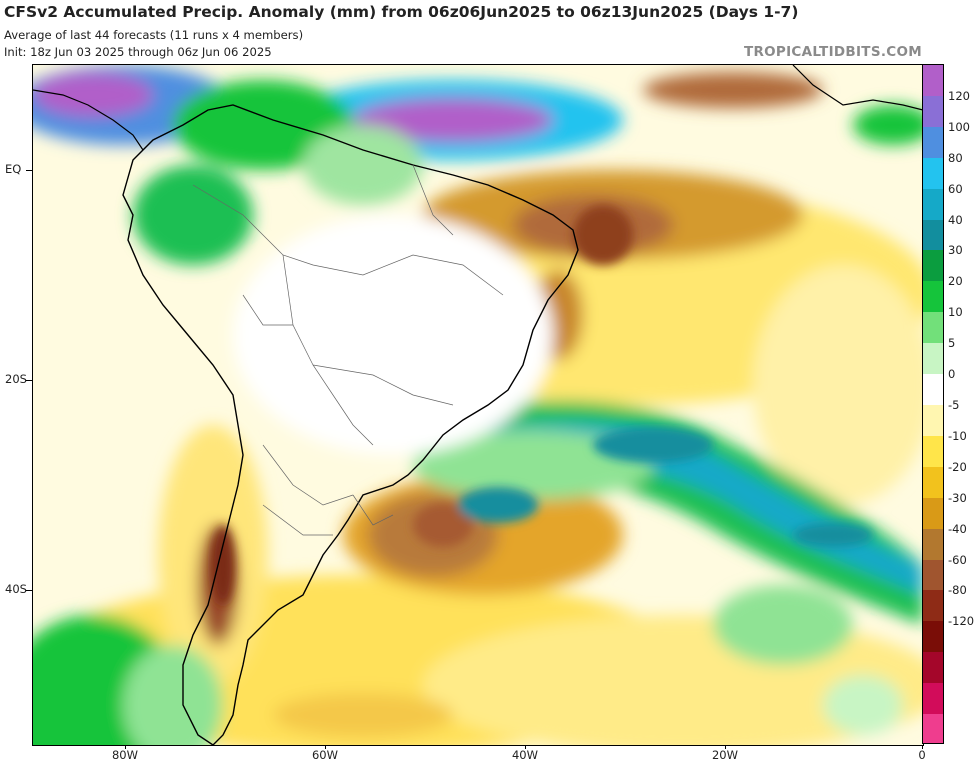 This screenshot has height=764, width=974. What do you see at coordinates (13, 169) in the screenshot?
I see `lat-label-eq: EQ` at bounding box center [13, 169].